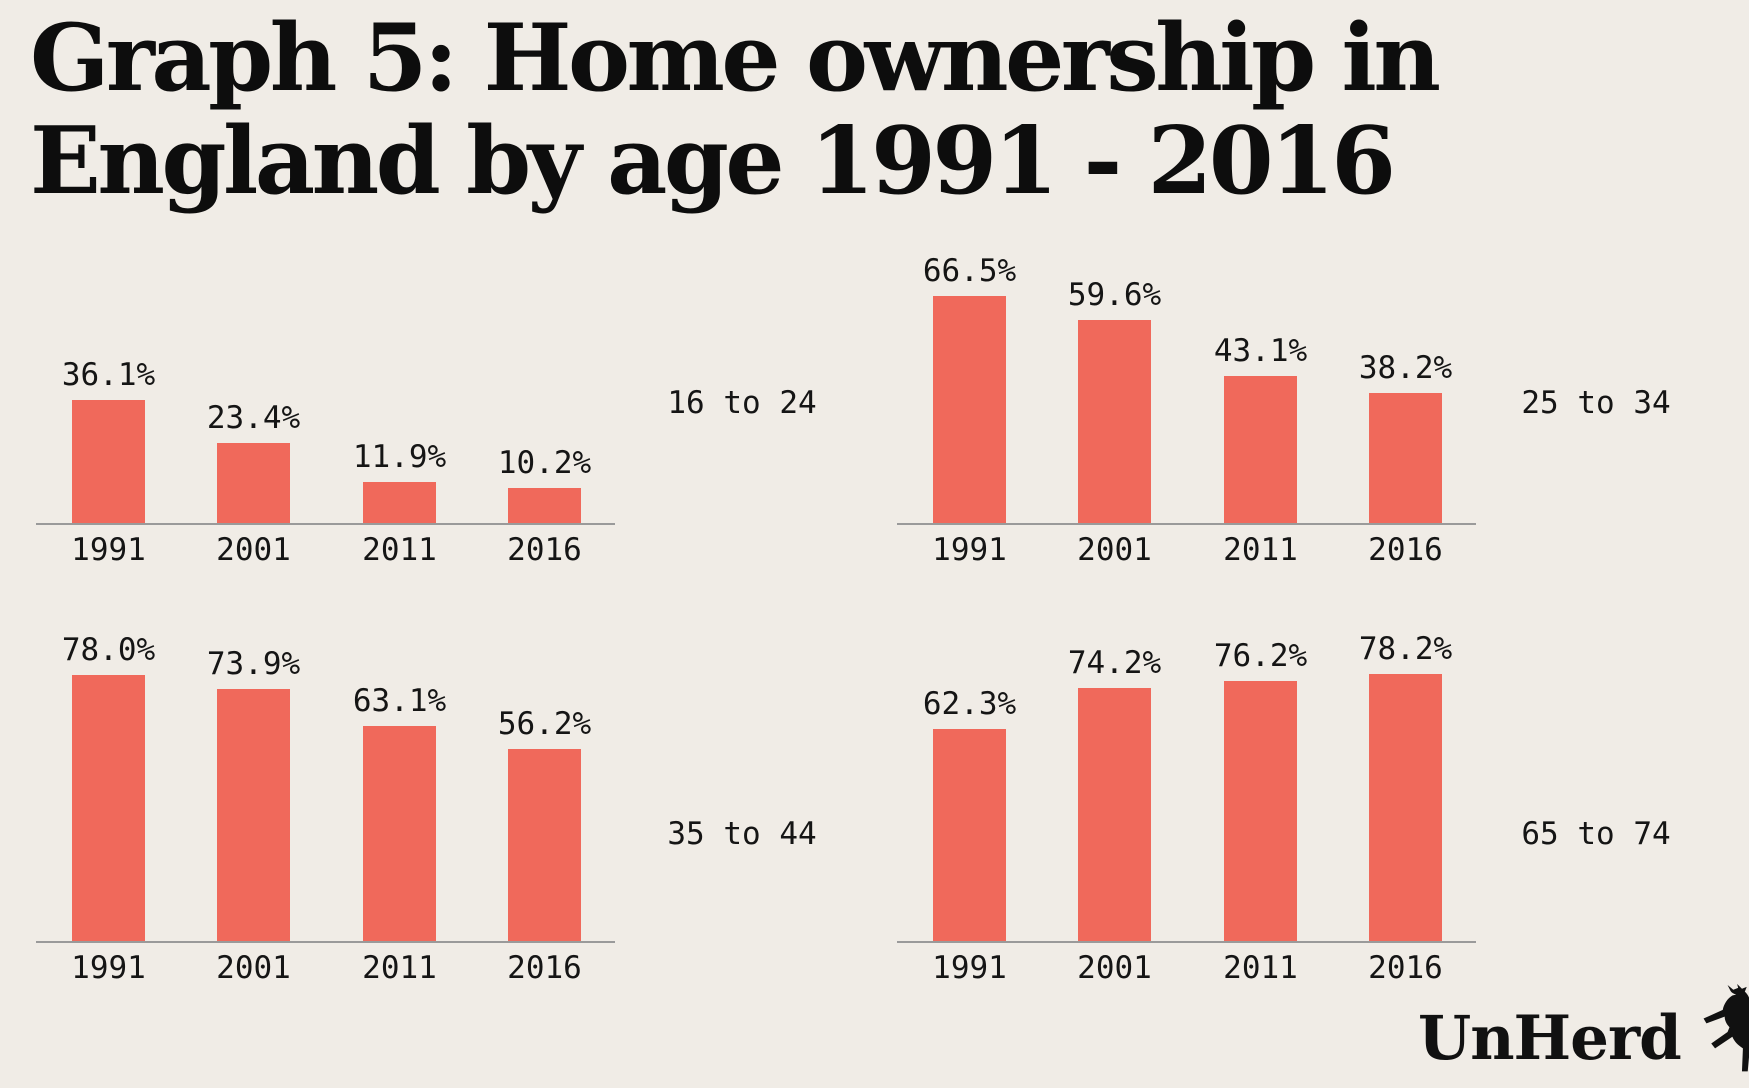  I want to click on unherd-wordmark: UnHerd, so click(1550, 1038).